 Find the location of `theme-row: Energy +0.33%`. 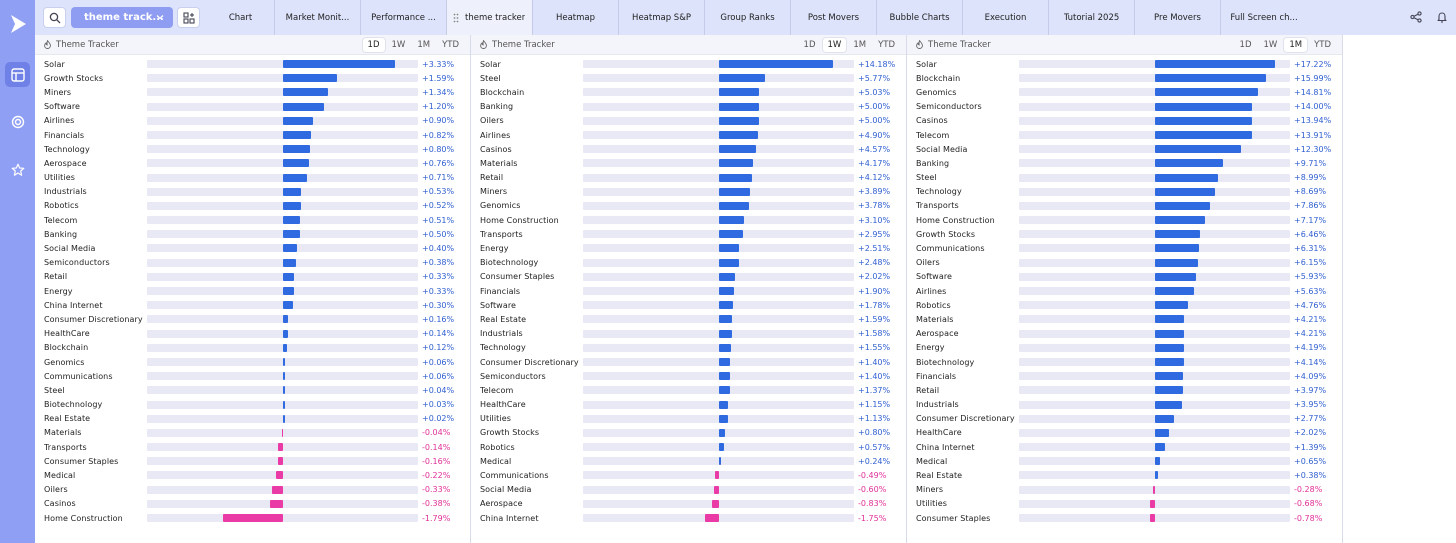

theme-row: Energy +0.33% is located at coordinates (252, 291).